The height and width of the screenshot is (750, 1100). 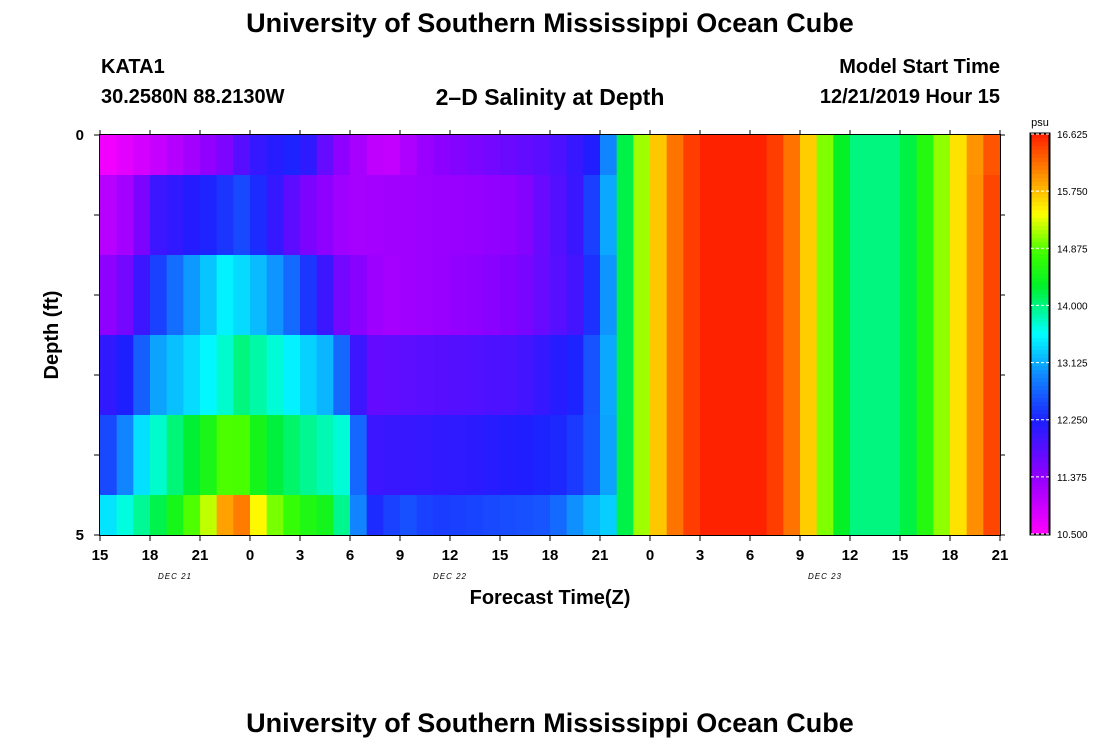 What do you see at coordinates (1072, 478) in the screenshot?
I see `colorbar-tick-label: 11.375` at bounding box center [1072, 478].